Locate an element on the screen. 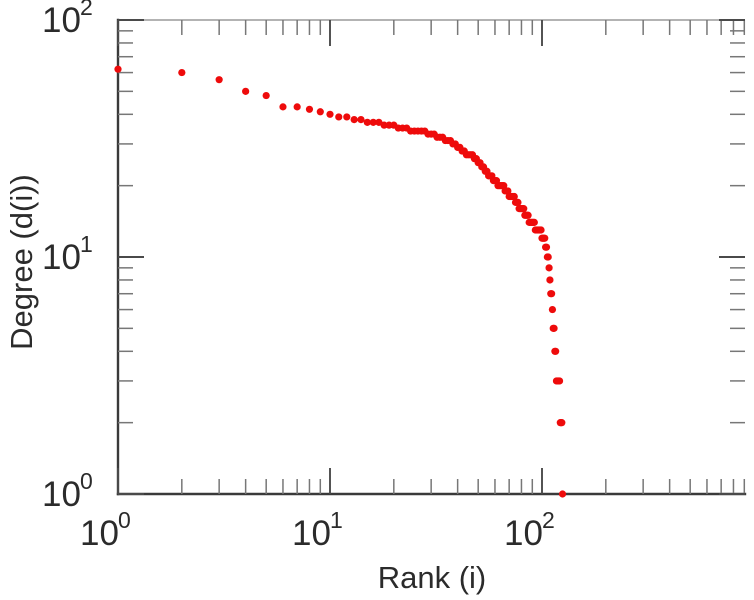 This screenshot has width=754, height=600. y-tick-label-0: 10 0 is located at coordinates (67, 491).